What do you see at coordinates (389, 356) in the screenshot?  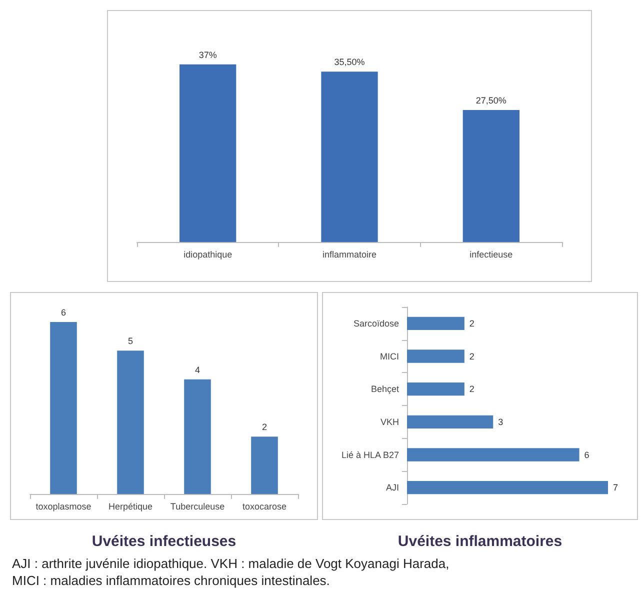 I see `y-tick-label: MICI` at bounding box center [389, 356].